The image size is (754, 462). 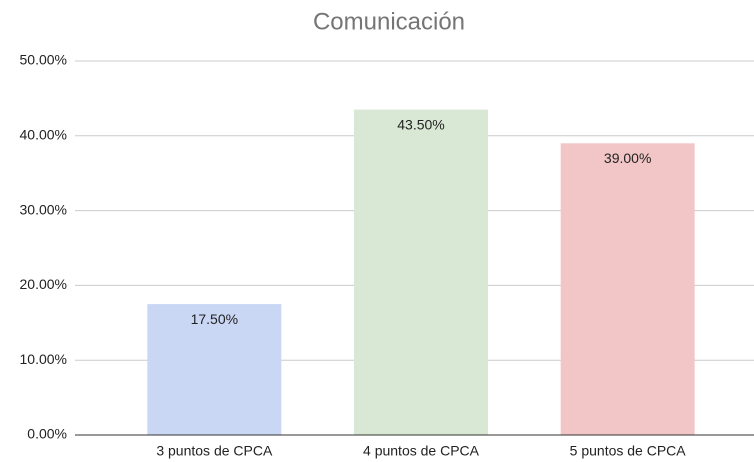 I want to click on data-label: 43.50%, so click(x=420, y=124).